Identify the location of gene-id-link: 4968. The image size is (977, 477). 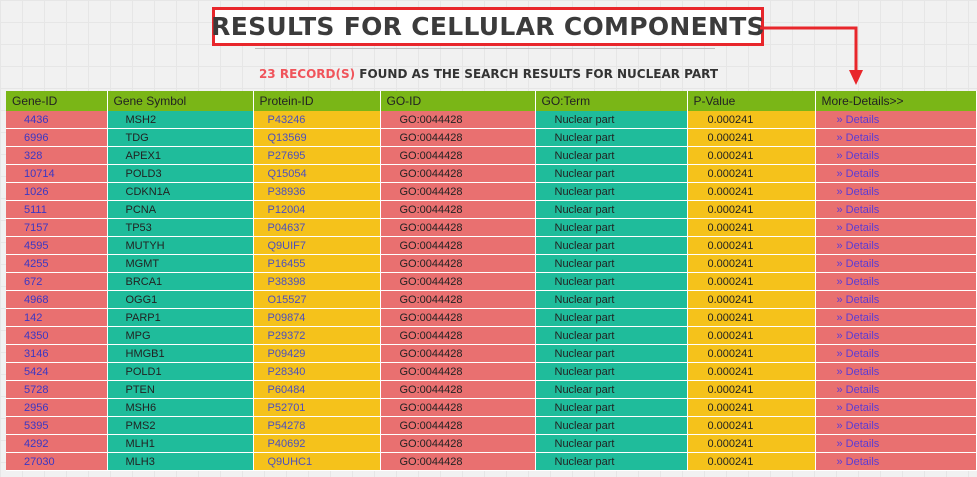
(57, 299).